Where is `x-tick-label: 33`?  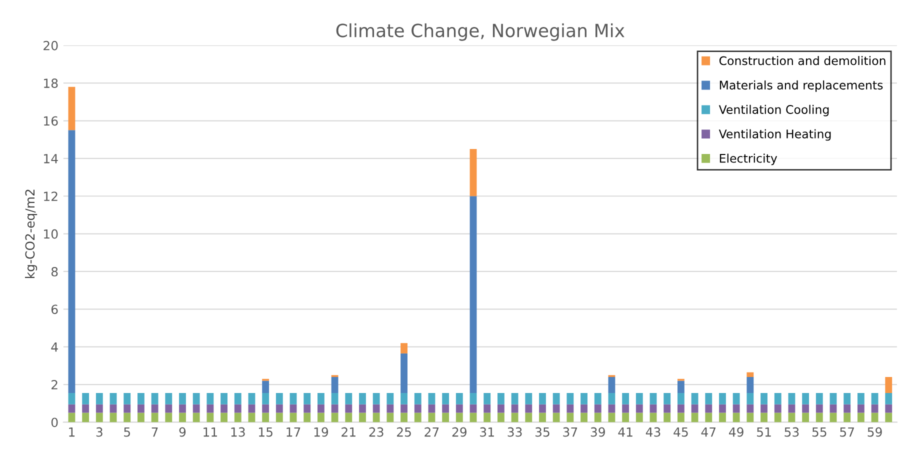 x-tick-label: 33 is located at coordinates (515, 432).